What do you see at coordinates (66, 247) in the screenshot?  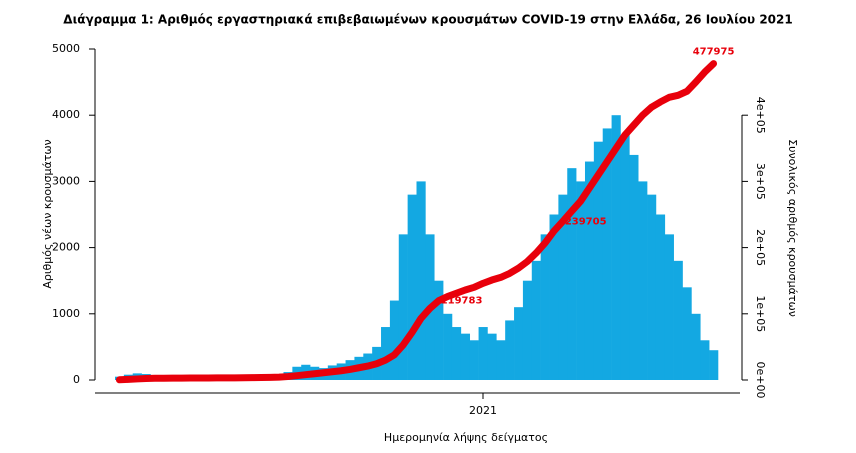 I see `y-tick-label: 2000` at bounding box center [66, 247].